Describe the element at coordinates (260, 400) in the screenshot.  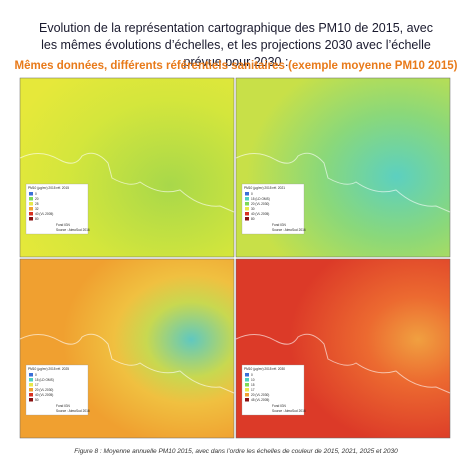
I see `legend-label: 45 (VL 2005)` at that location.